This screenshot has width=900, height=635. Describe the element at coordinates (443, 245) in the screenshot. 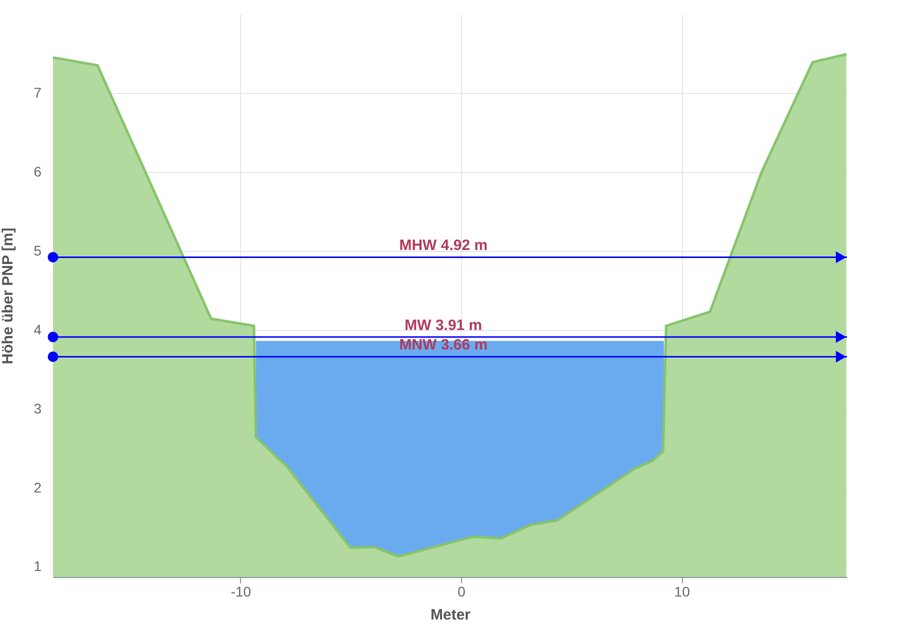

I see `ref-line-label: MHW 4.92 m` at that location.